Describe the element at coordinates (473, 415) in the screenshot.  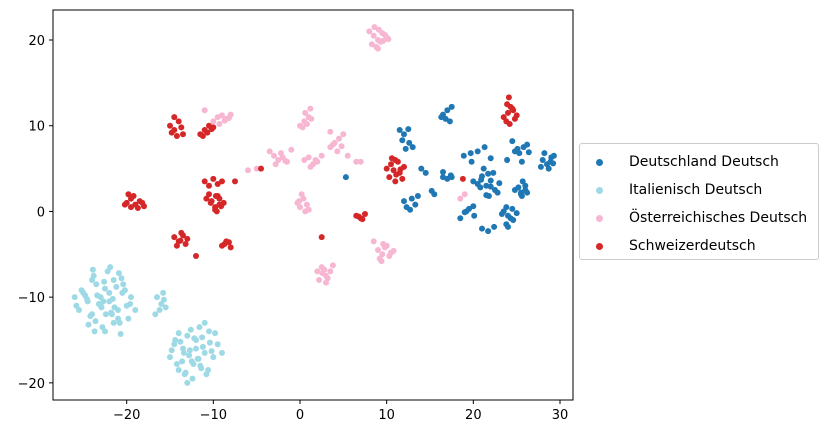
I see `x-tick-label: 20` at that location.